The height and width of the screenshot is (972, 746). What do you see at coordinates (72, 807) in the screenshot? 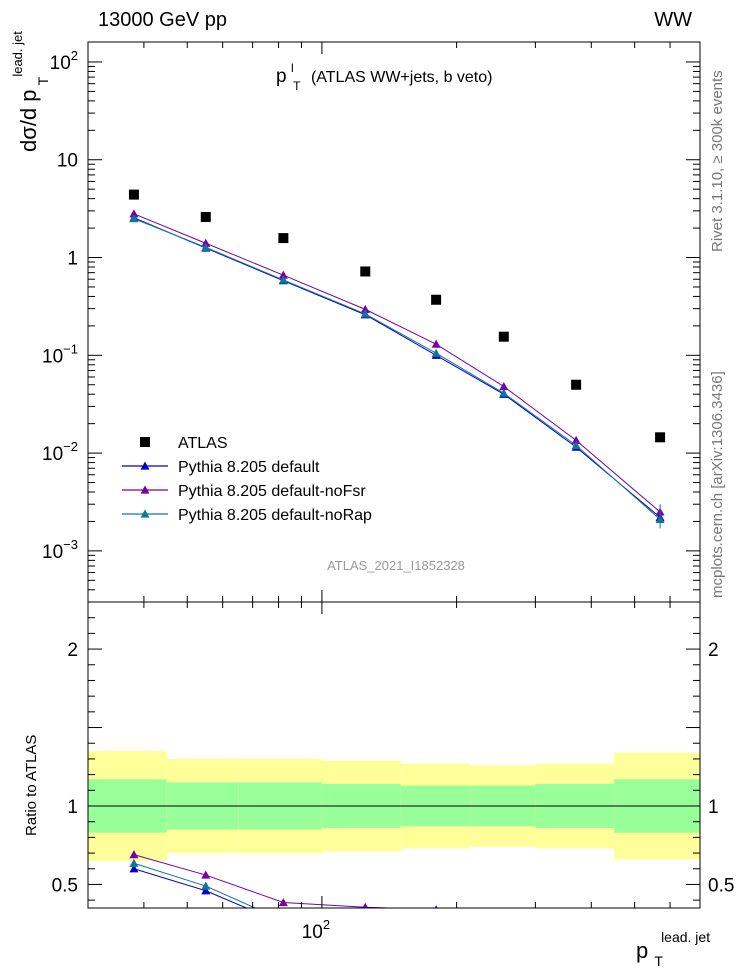
I see `ratio-y-tick-label: 1` at bounding box center [72, 807].